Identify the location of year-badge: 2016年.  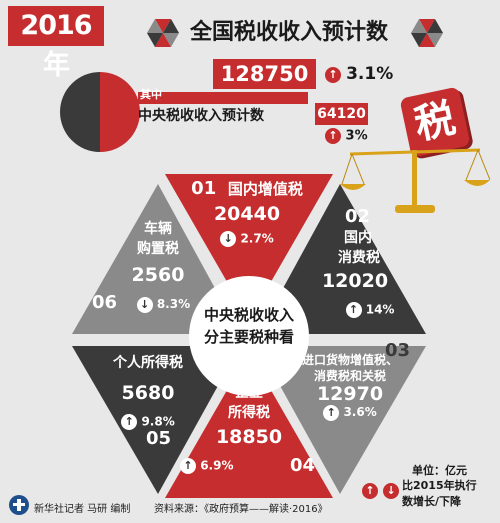
(56, 43).